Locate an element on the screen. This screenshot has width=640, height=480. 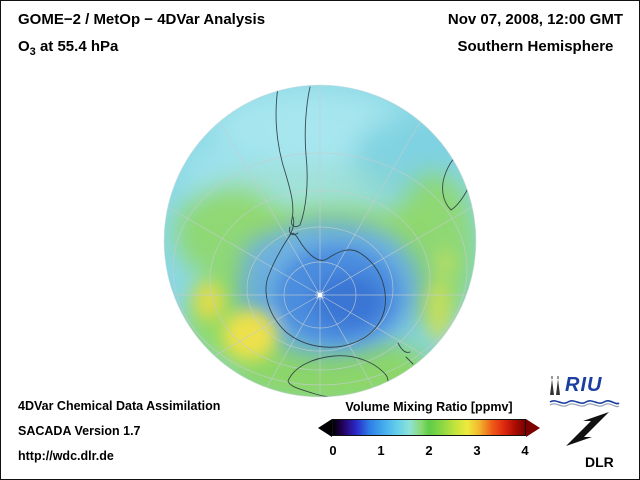
colorbar-tick-1: 1 is located at coordinates (381, 450).